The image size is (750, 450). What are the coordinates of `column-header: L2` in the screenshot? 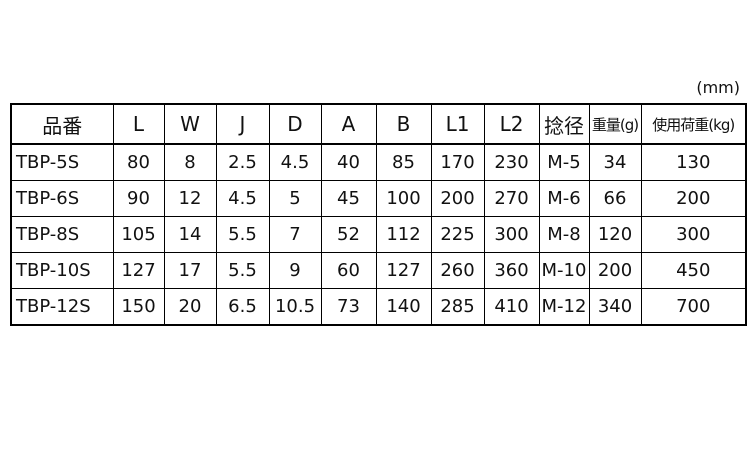 It's located at (511, 124).